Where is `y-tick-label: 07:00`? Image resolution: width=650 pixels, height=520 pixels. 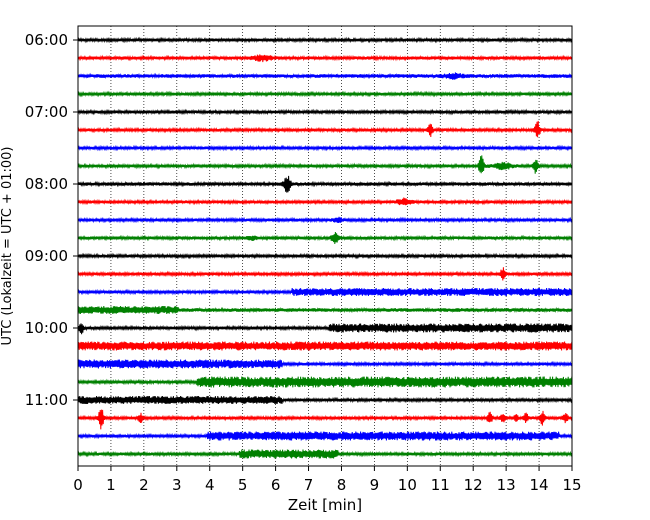 y-tick-label: 07:00 is located at coordinates (46, 112).